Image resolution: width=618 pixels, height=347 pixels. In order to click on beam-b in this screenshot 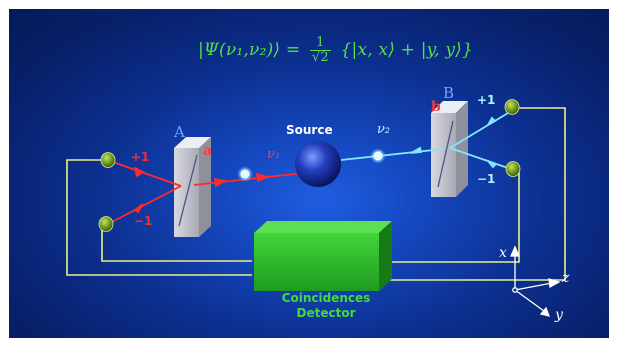, I will do `click(424, 140)`.